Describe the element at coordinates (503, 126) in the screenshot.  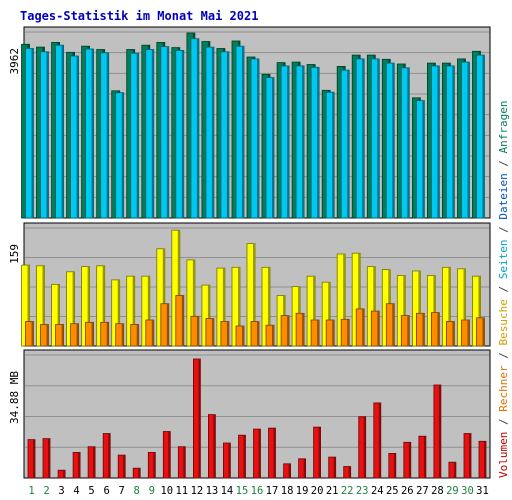
I see `legend-part-10: Anfragen` at that location.